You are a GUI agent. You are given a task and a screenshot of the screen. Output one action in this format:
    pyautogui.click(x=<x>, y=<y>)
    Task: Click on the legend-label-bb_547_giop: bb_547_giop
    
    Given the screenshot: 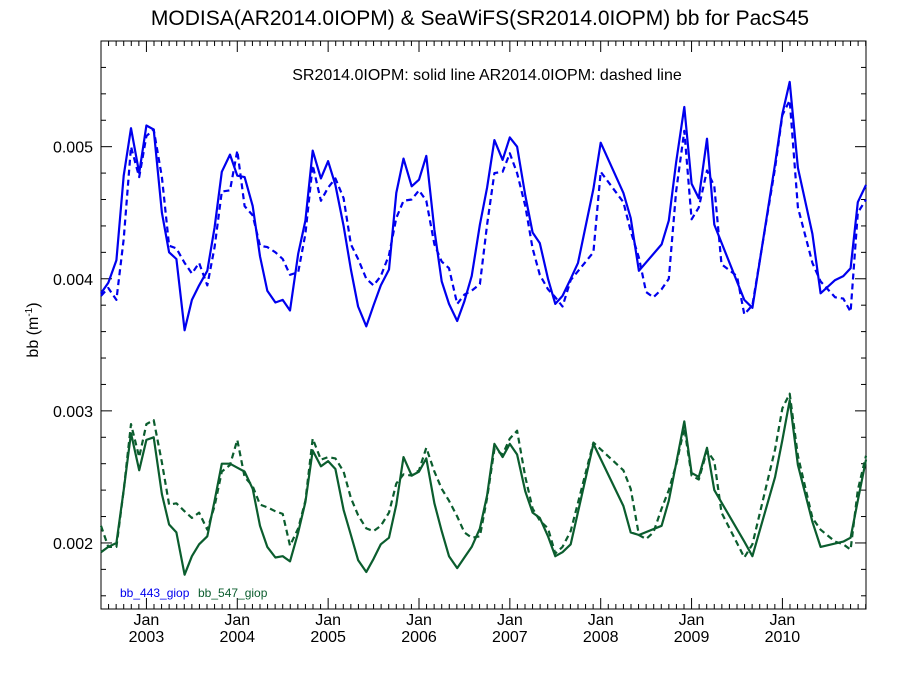 What is the action you would take?
    pyautogui.click(x=233, y=593)
    